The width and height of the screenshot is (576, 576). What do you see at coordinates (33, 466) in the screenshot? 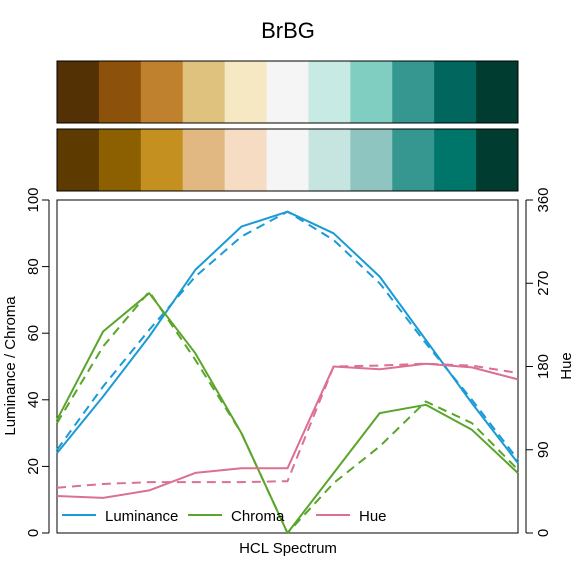
I see `y-left-tick-label: 20` at bounding box center [33, 466].